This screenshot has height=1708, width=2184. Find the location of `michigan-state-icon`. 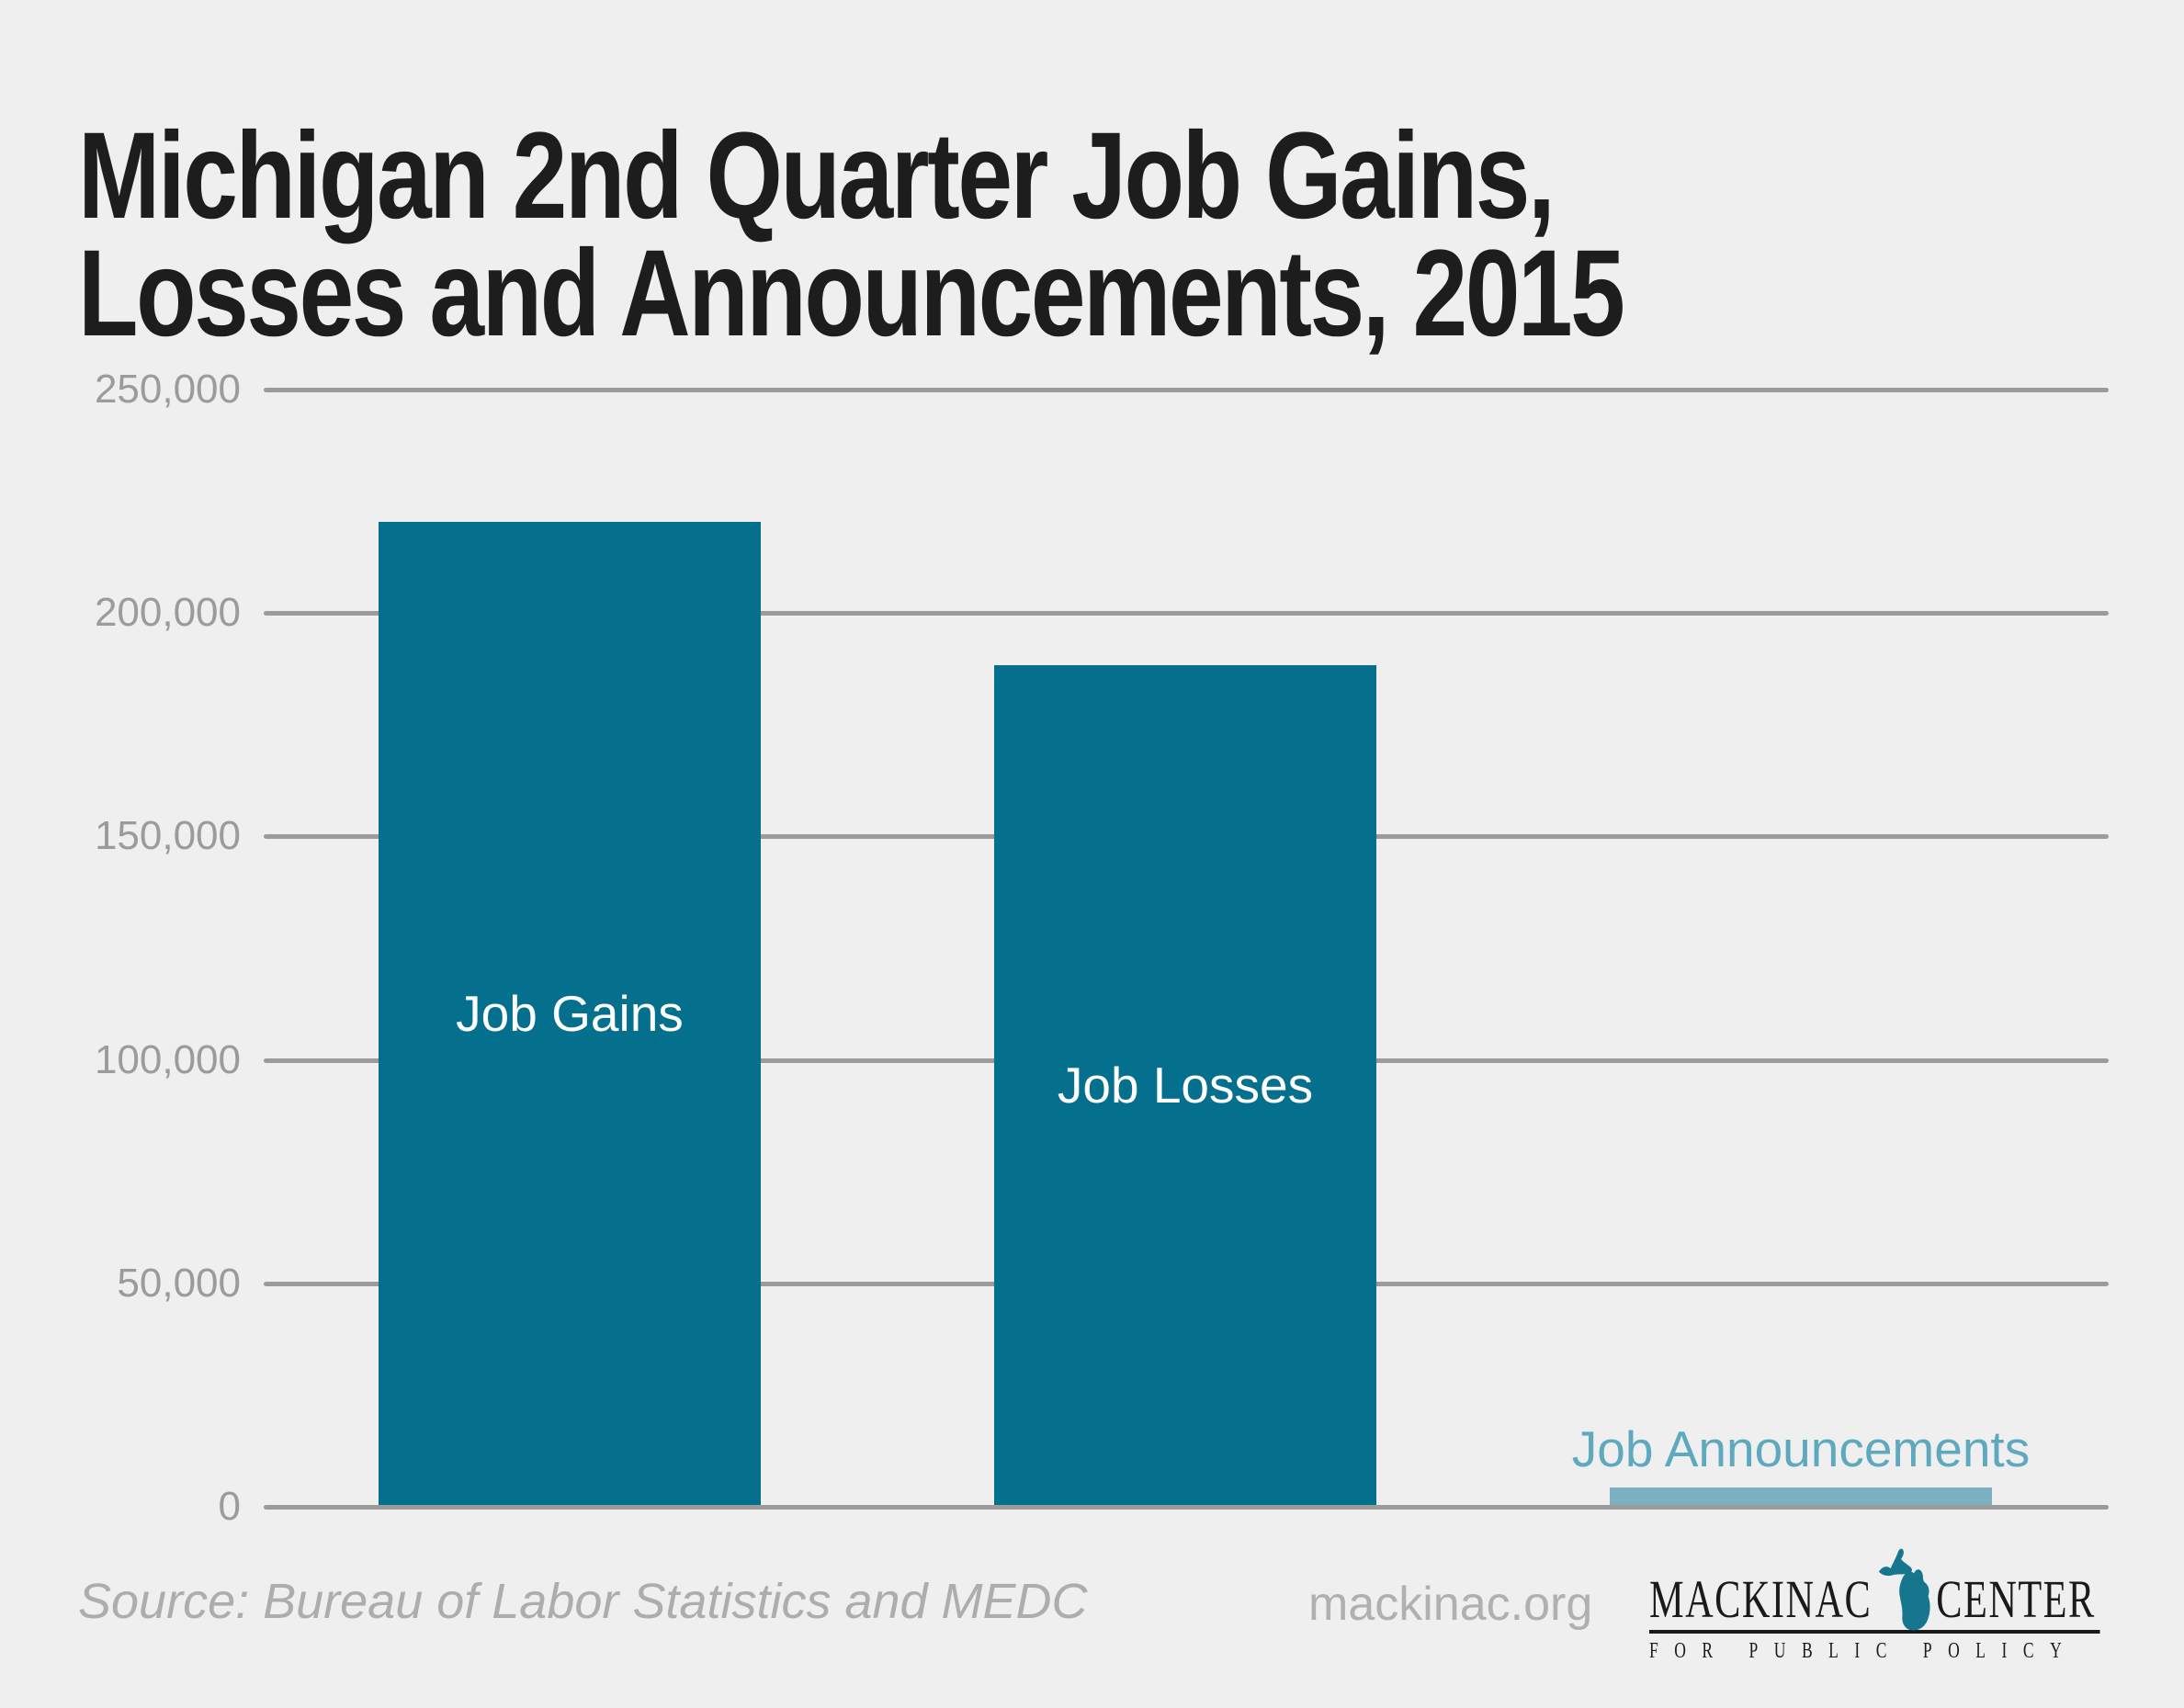

michigan-state-icon is located at coordinates (1904, 1590).